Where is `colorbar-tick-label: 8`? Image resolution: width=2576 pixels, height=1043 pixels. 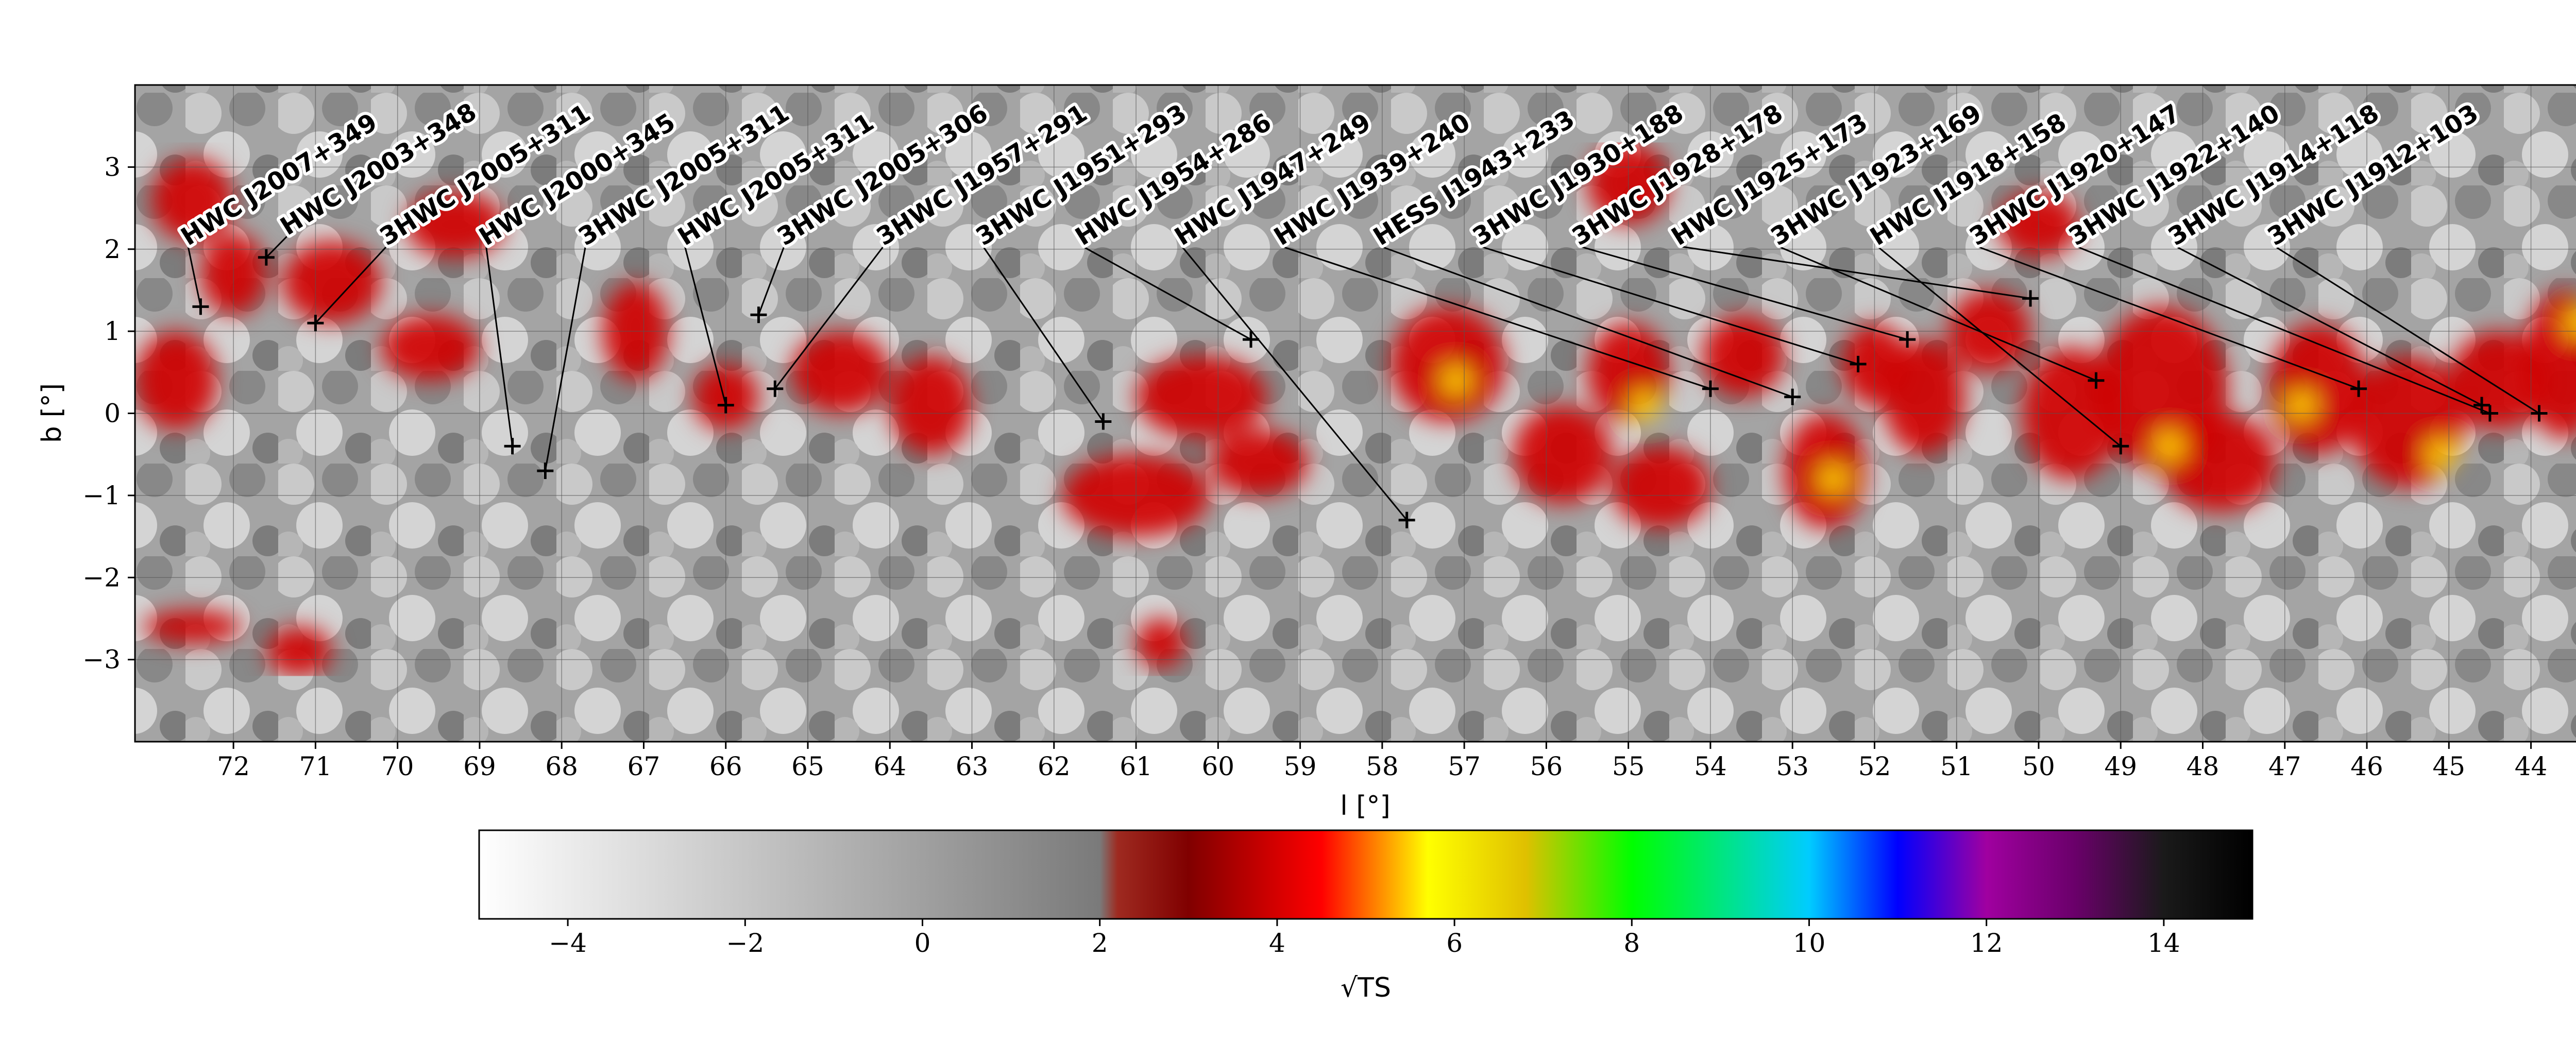 colorbar-tick-label: 8 is located at coordinates (1631, 943).